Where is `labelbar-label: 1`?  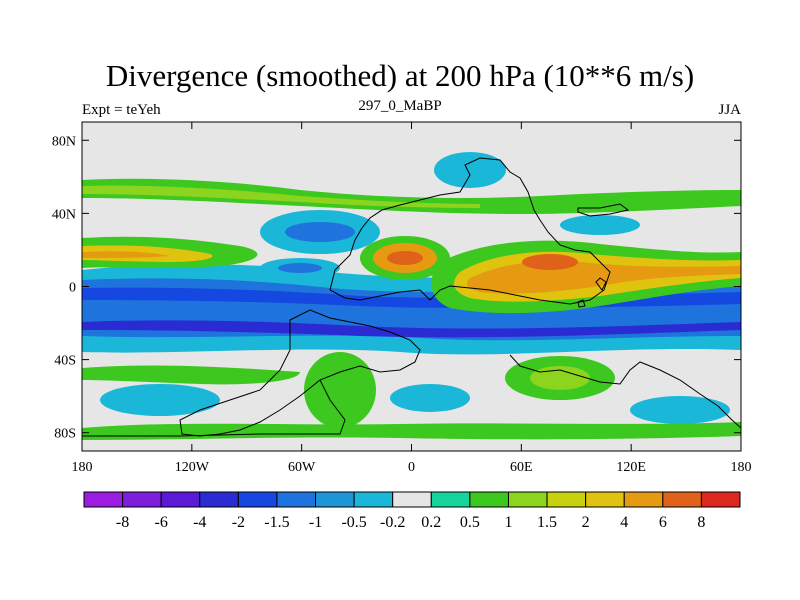 labelbar-label: 1 is located at coordinates (508, 522).